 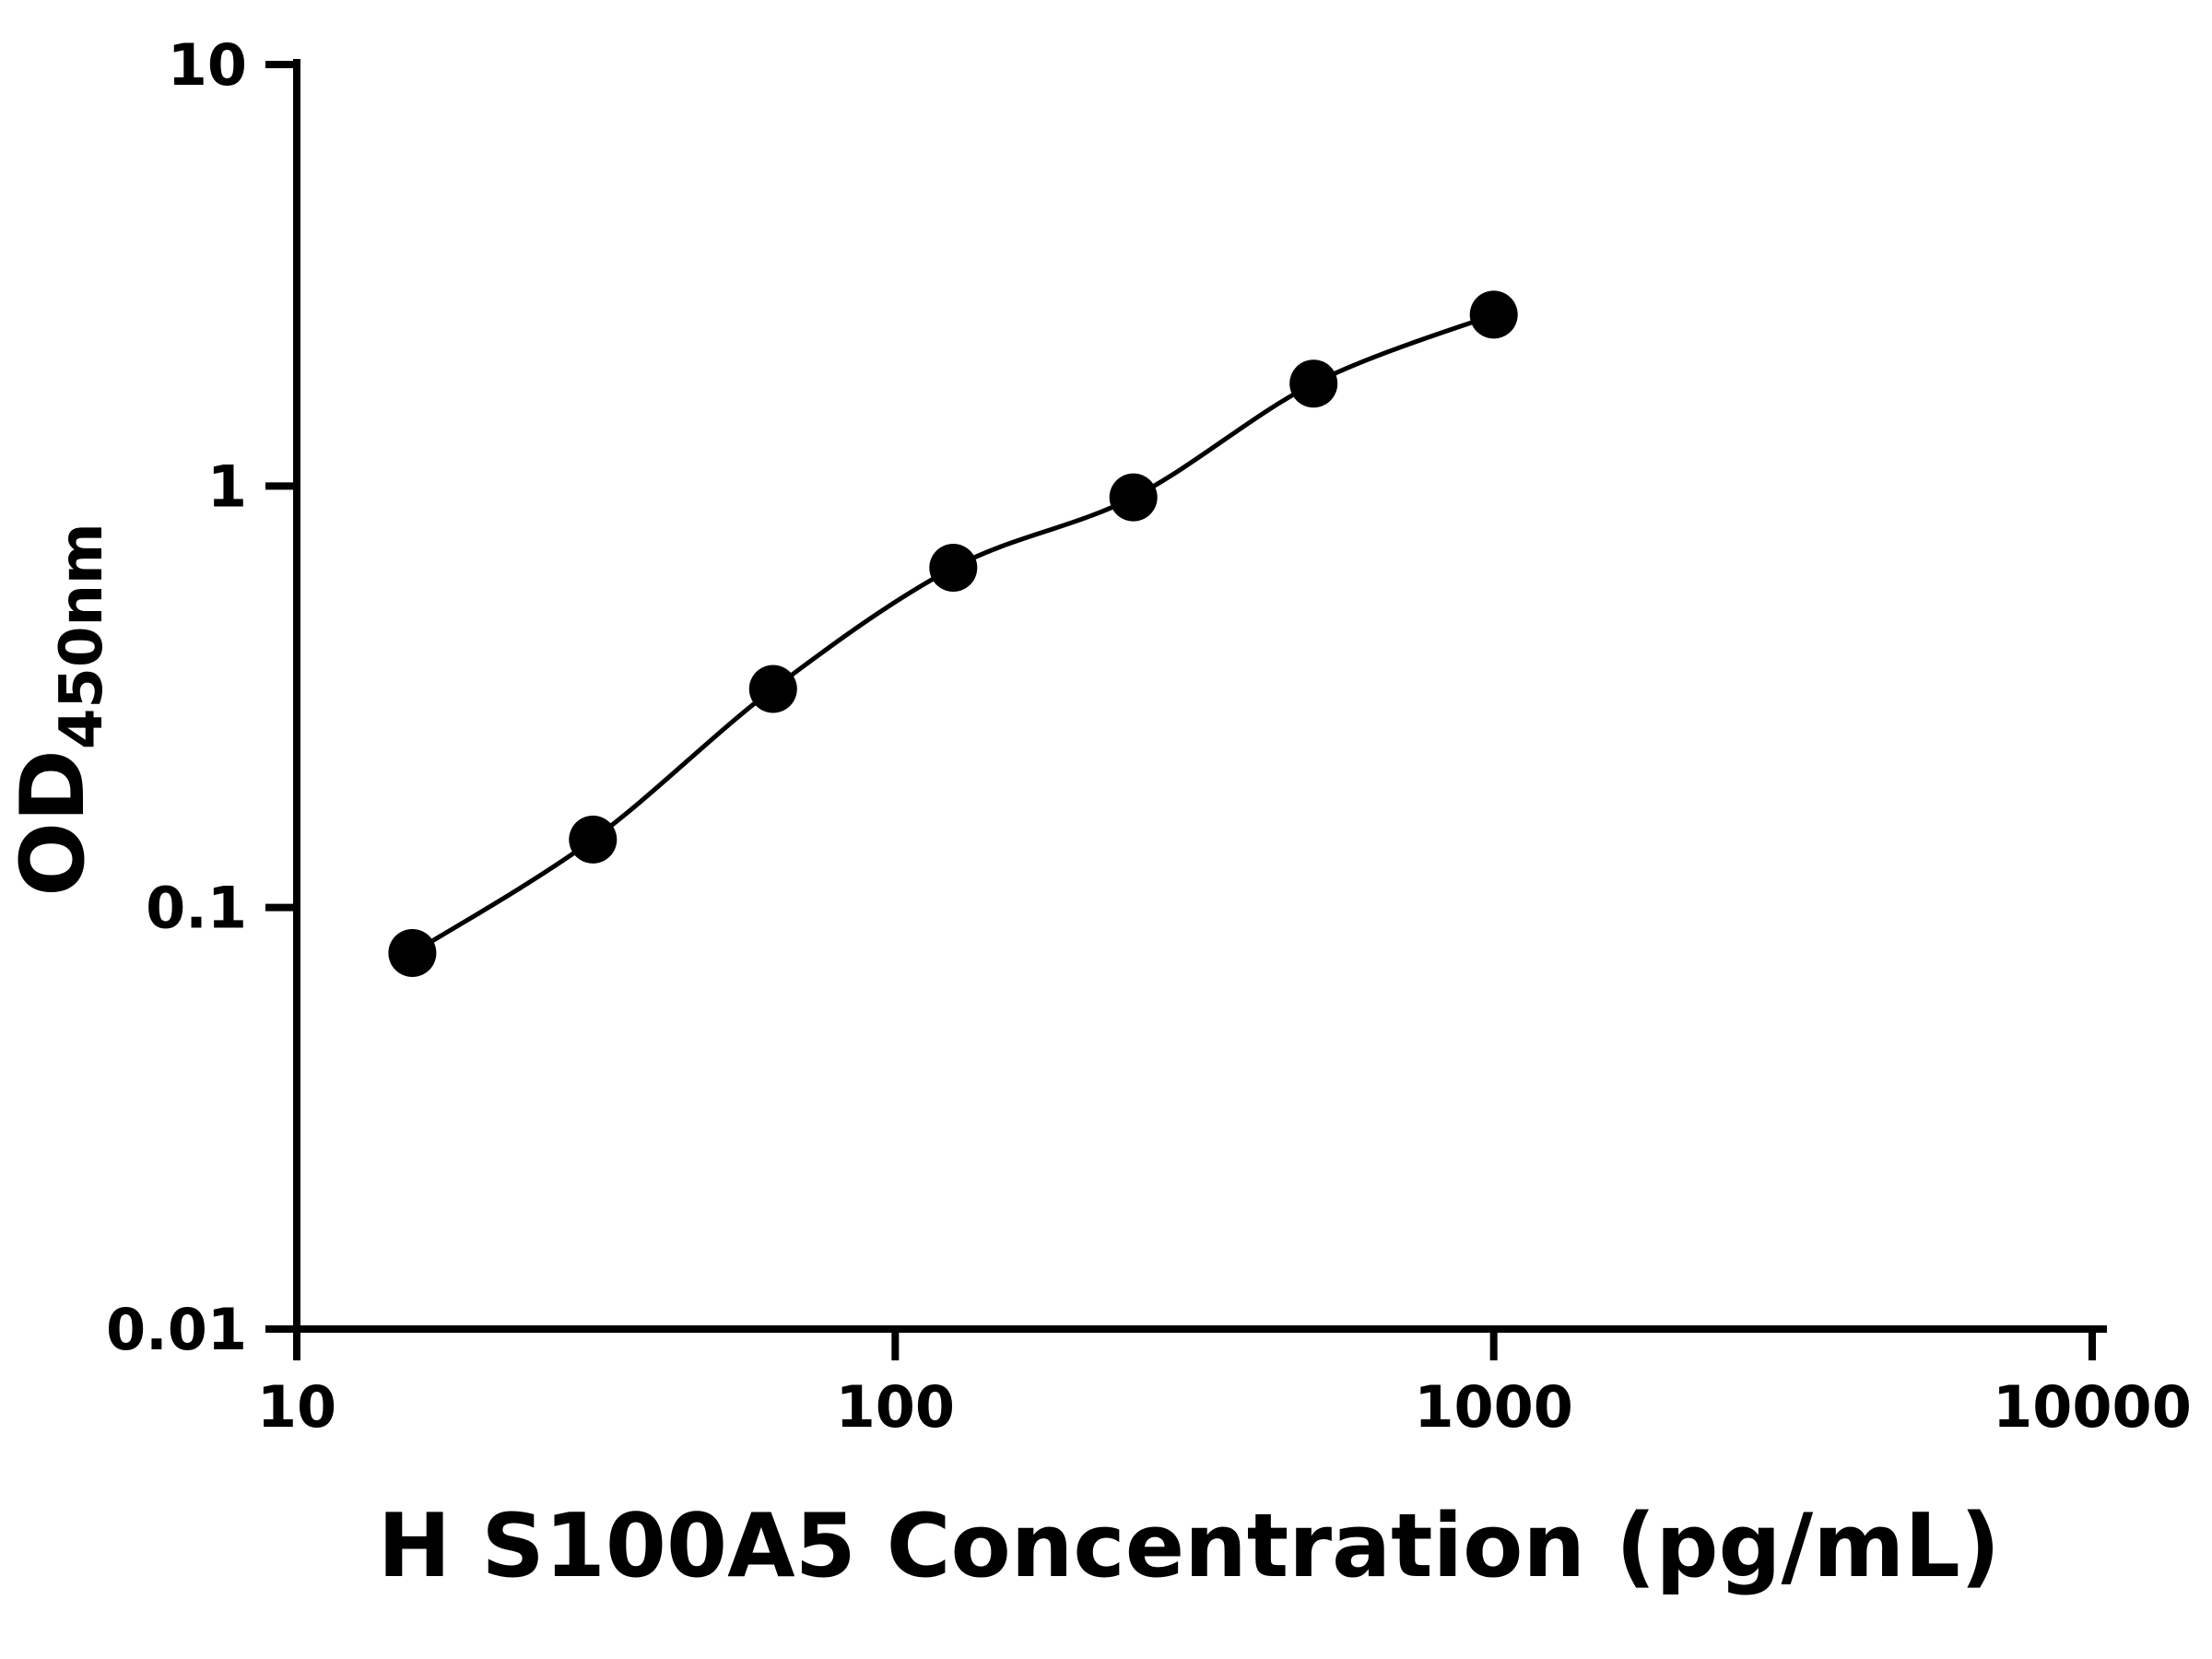 What do you see at coordinates (895, 1407) in the screenshot?
I see `x-tick-label: 100` at bounding box center [895, 1407].